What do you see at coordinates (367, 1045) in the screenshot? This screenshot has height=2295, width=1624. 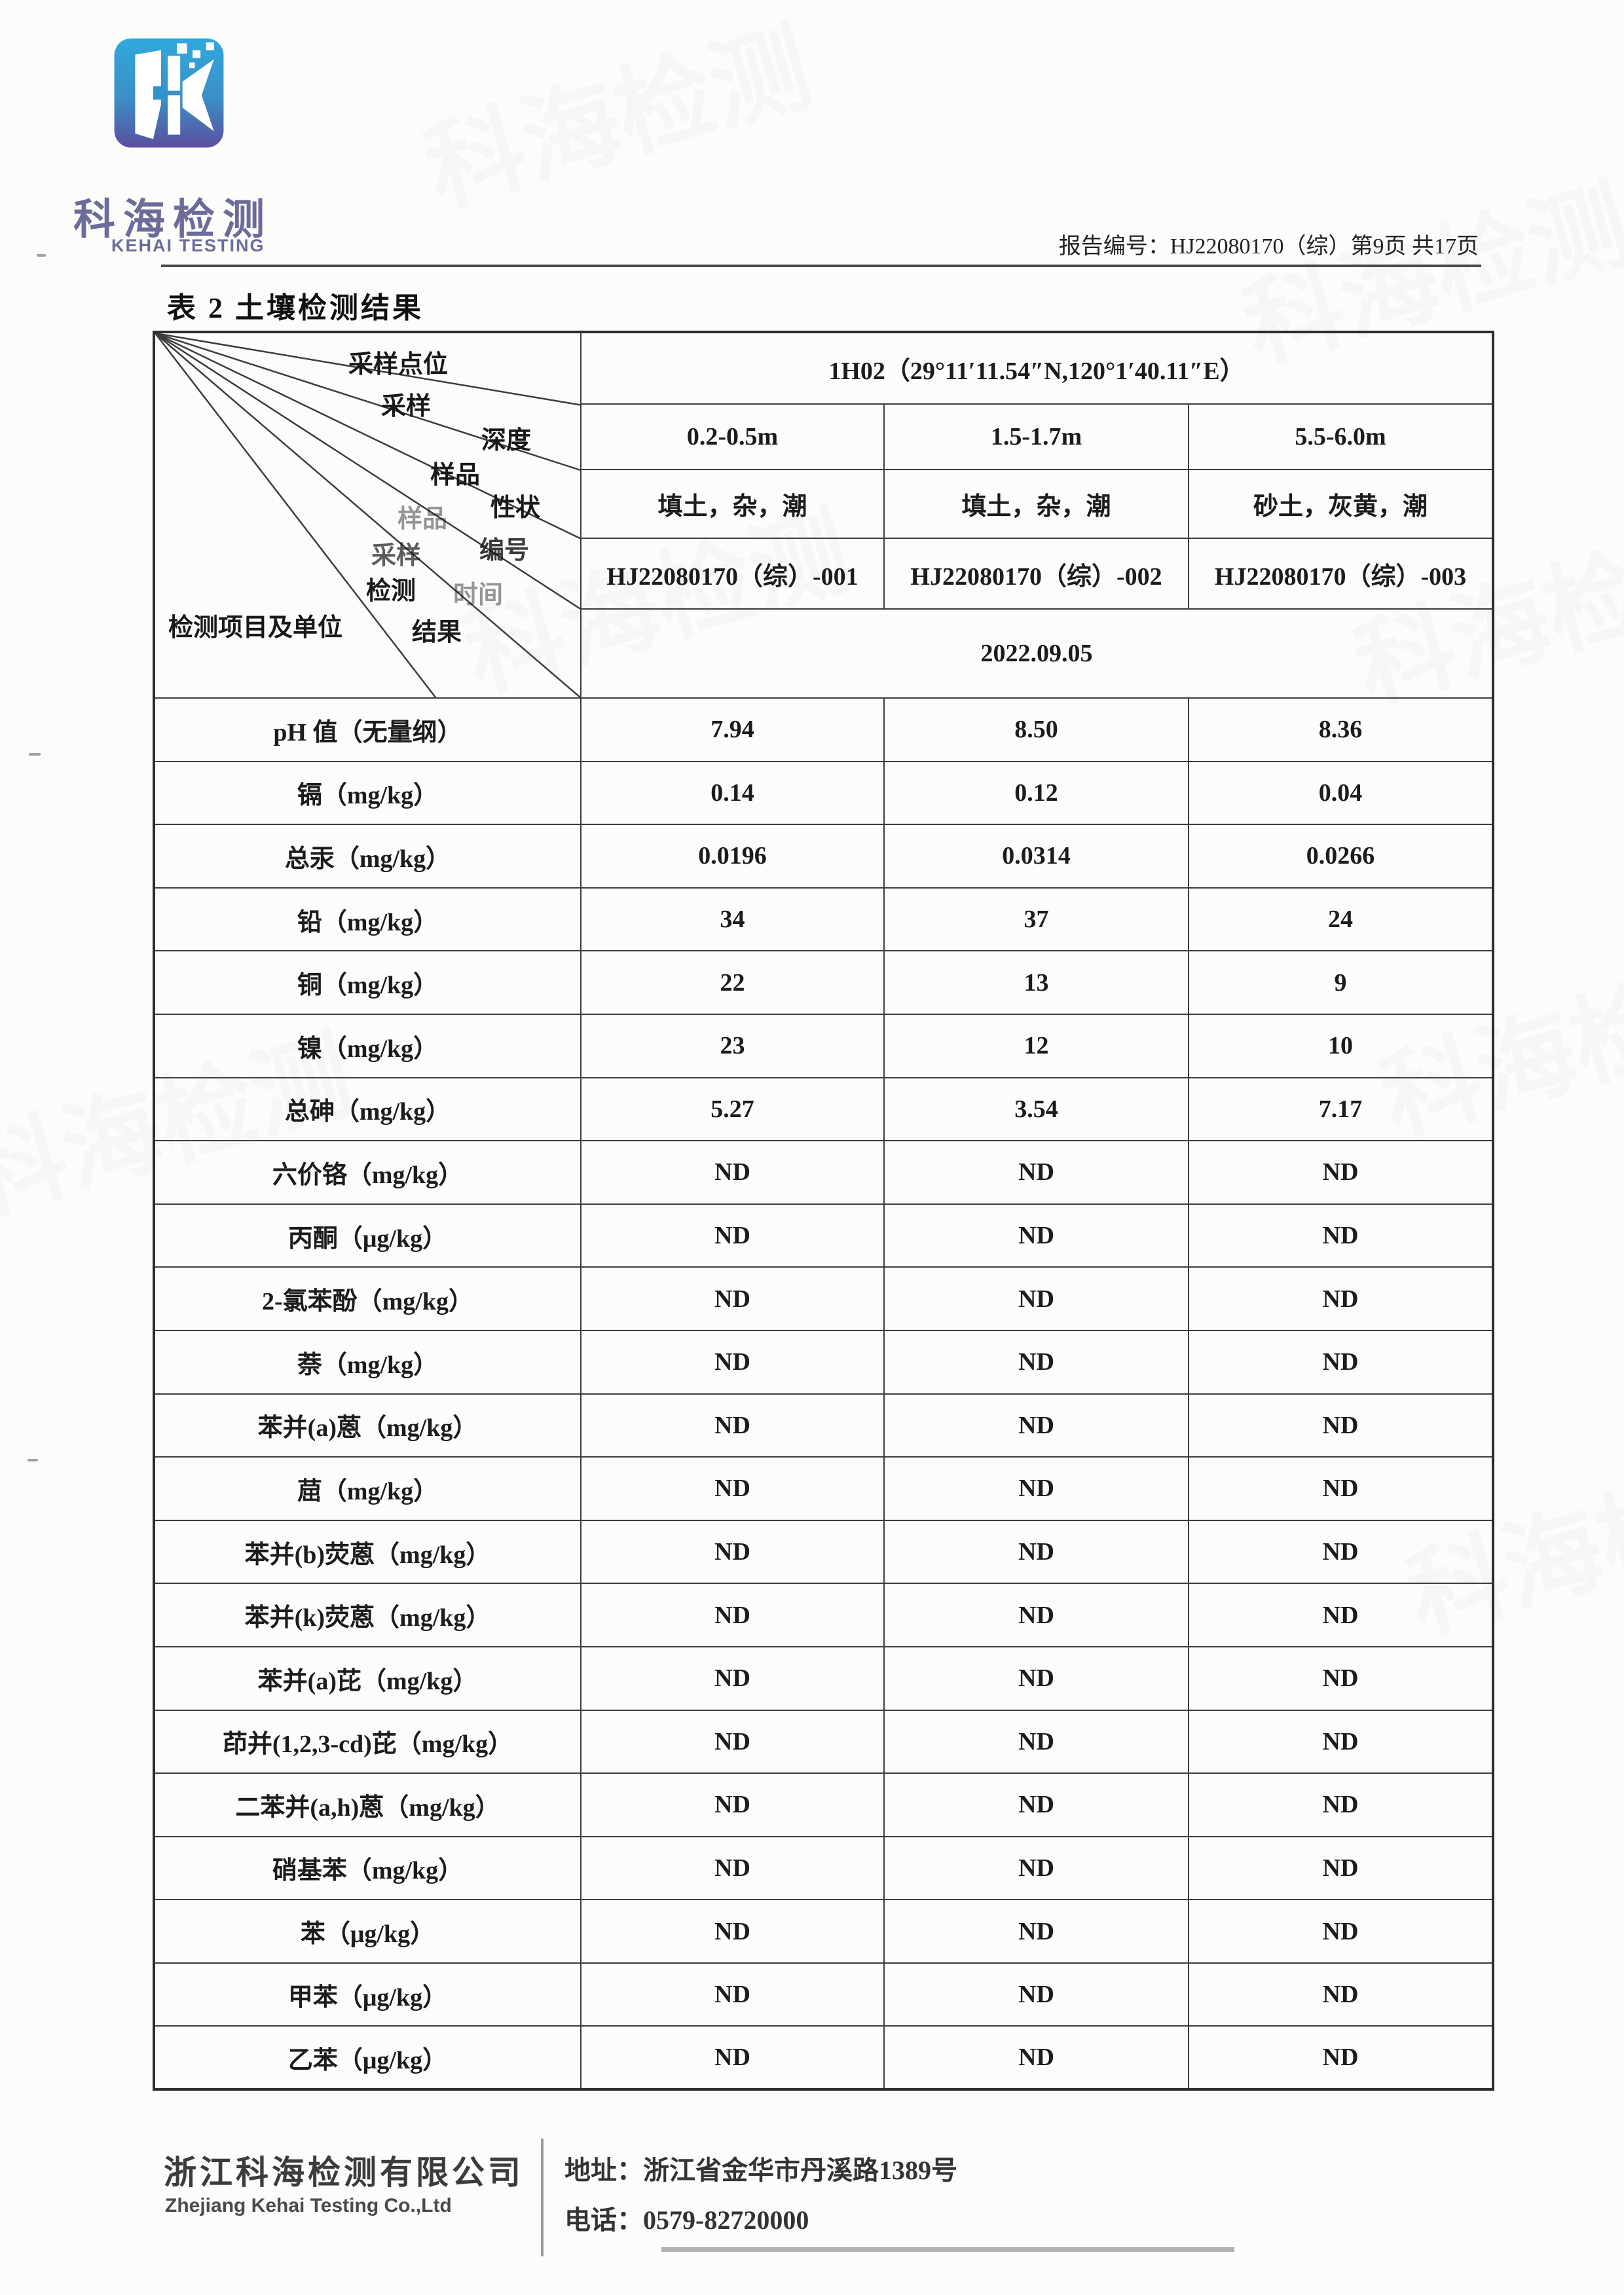 I see `item-label: 镍（mg/kg）` at bounding box center [367, 1045].